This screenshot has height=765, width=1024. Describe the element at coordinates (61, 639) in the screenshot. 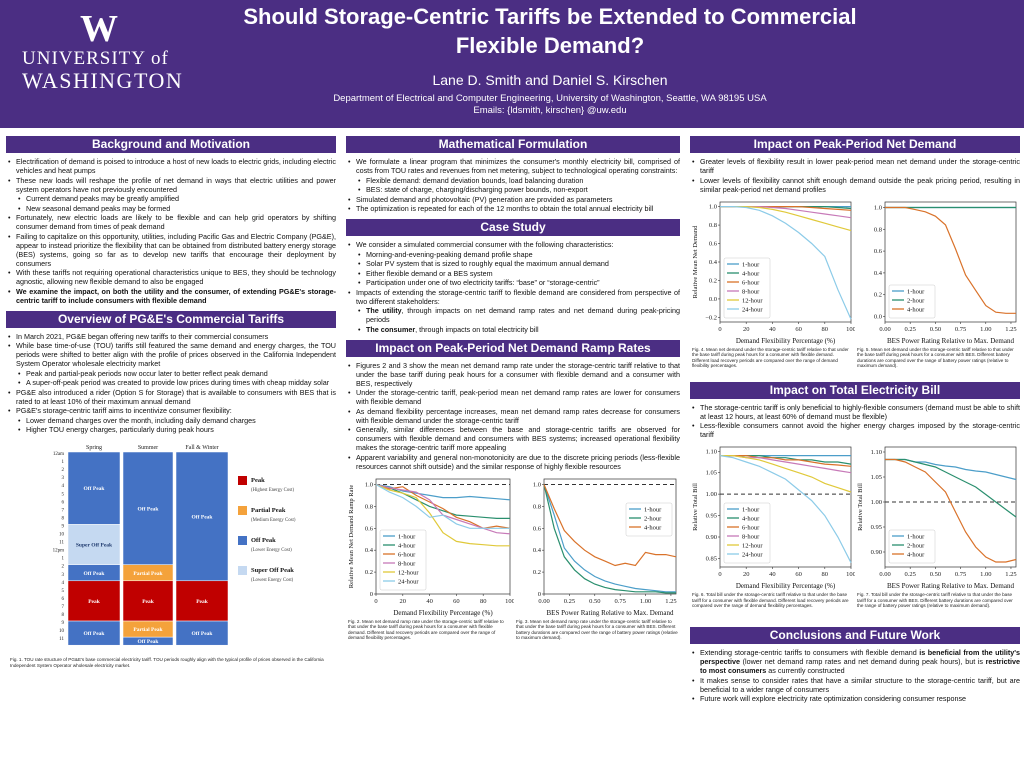

I see `hour-label: 11` at that location.